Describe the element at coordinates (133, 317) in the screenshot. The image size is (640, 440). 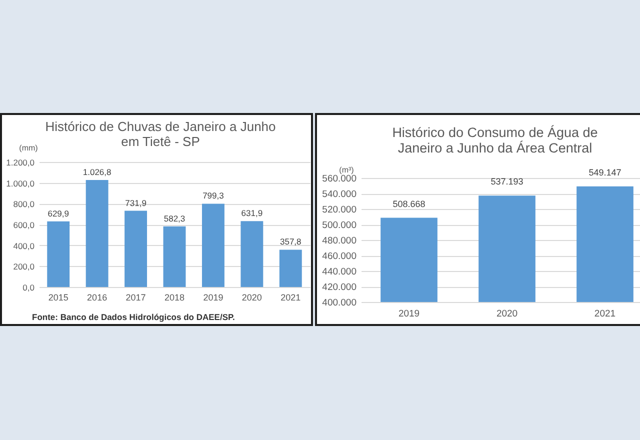
I see `source-note: Fonte: Banco de Dados Hidrológicos do DAEE/SP.` at that location.